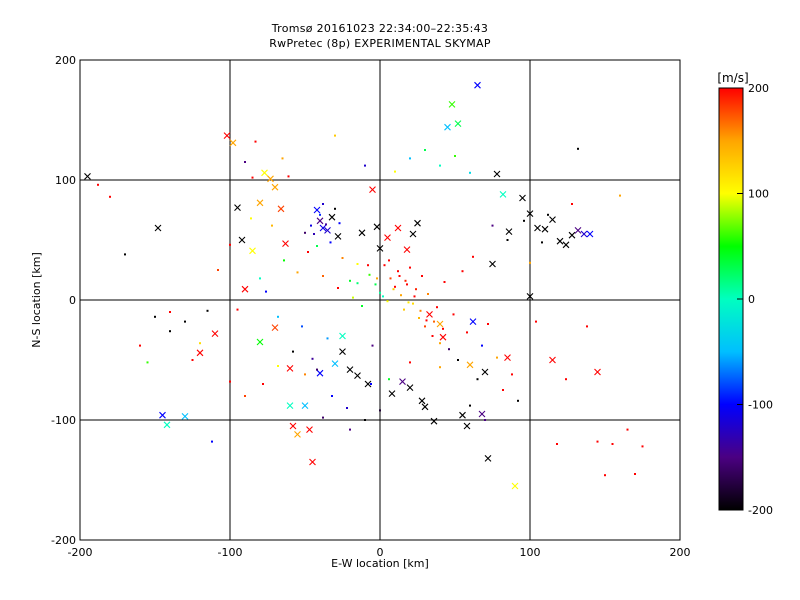 This screenshot has height=600, width=800. What do you see at coordinates (380, 552) in the screenshot?
I see `x-tick-label: 0` at bounding box center [380, 552].